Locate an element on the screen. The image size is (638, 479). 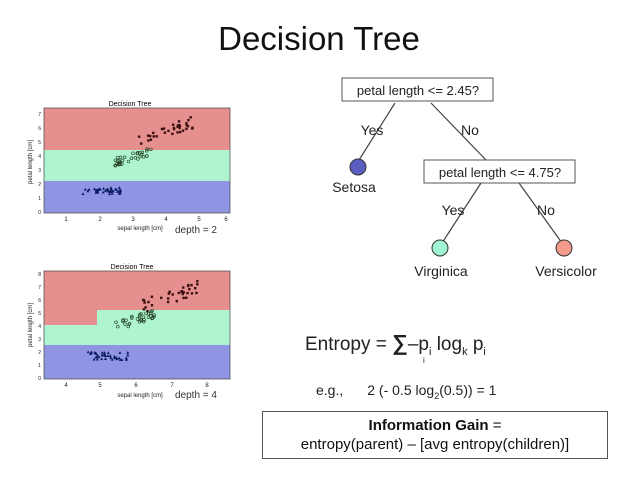
y-tick: 8 is located at coordinates (39, 275).